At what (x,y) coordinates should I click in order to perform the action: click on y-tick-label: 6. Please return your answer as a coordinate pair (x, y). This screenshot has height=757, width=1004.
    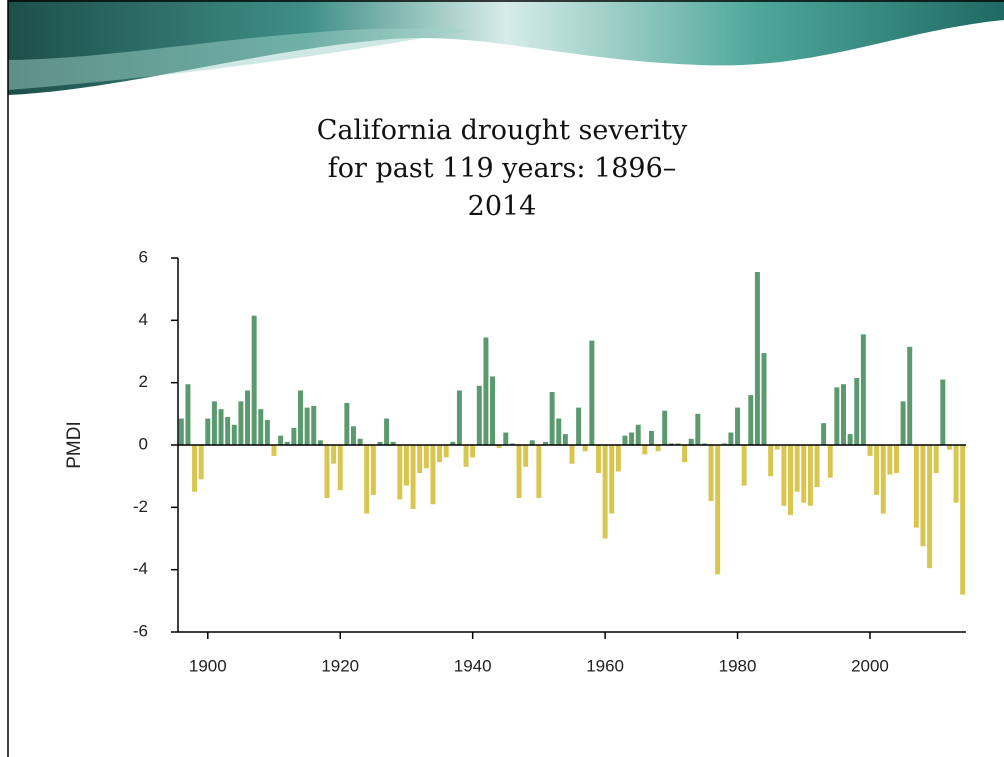
    Looking at the image, I should click on (143, 256).